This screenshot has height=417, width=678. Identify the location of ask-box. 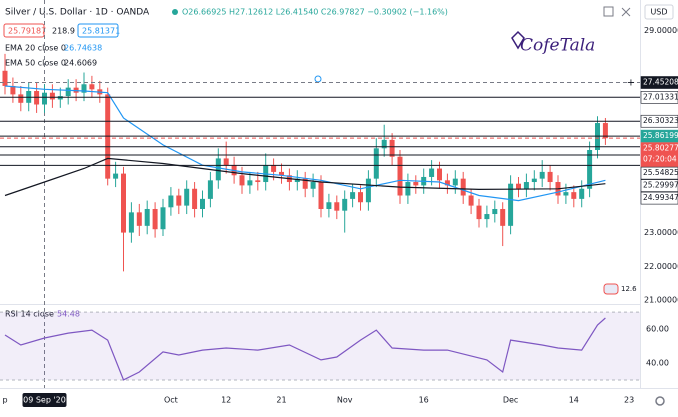
(98, 30).